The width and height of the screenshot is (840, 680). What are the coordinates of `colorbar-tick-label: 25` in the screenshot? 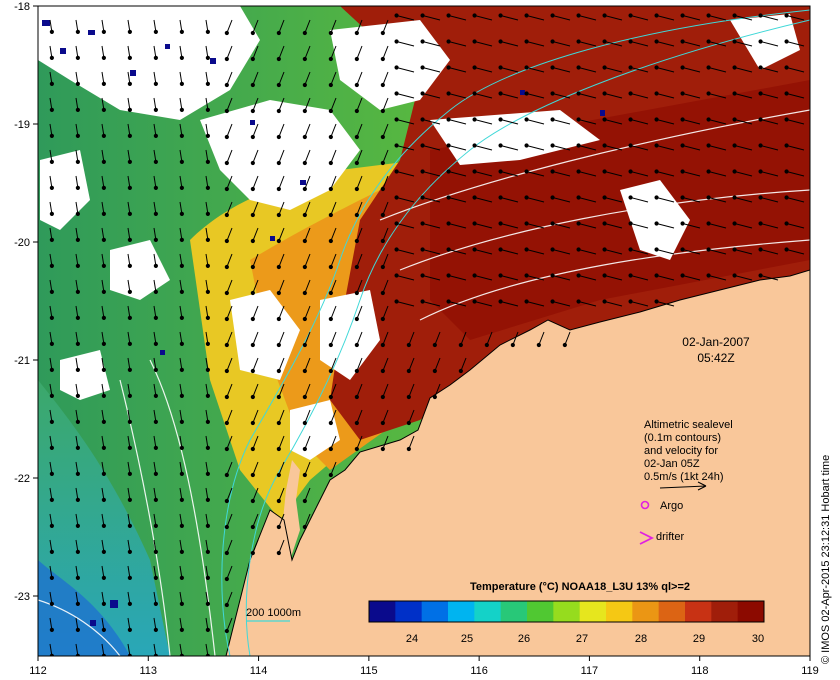 It's located at (467, 639).